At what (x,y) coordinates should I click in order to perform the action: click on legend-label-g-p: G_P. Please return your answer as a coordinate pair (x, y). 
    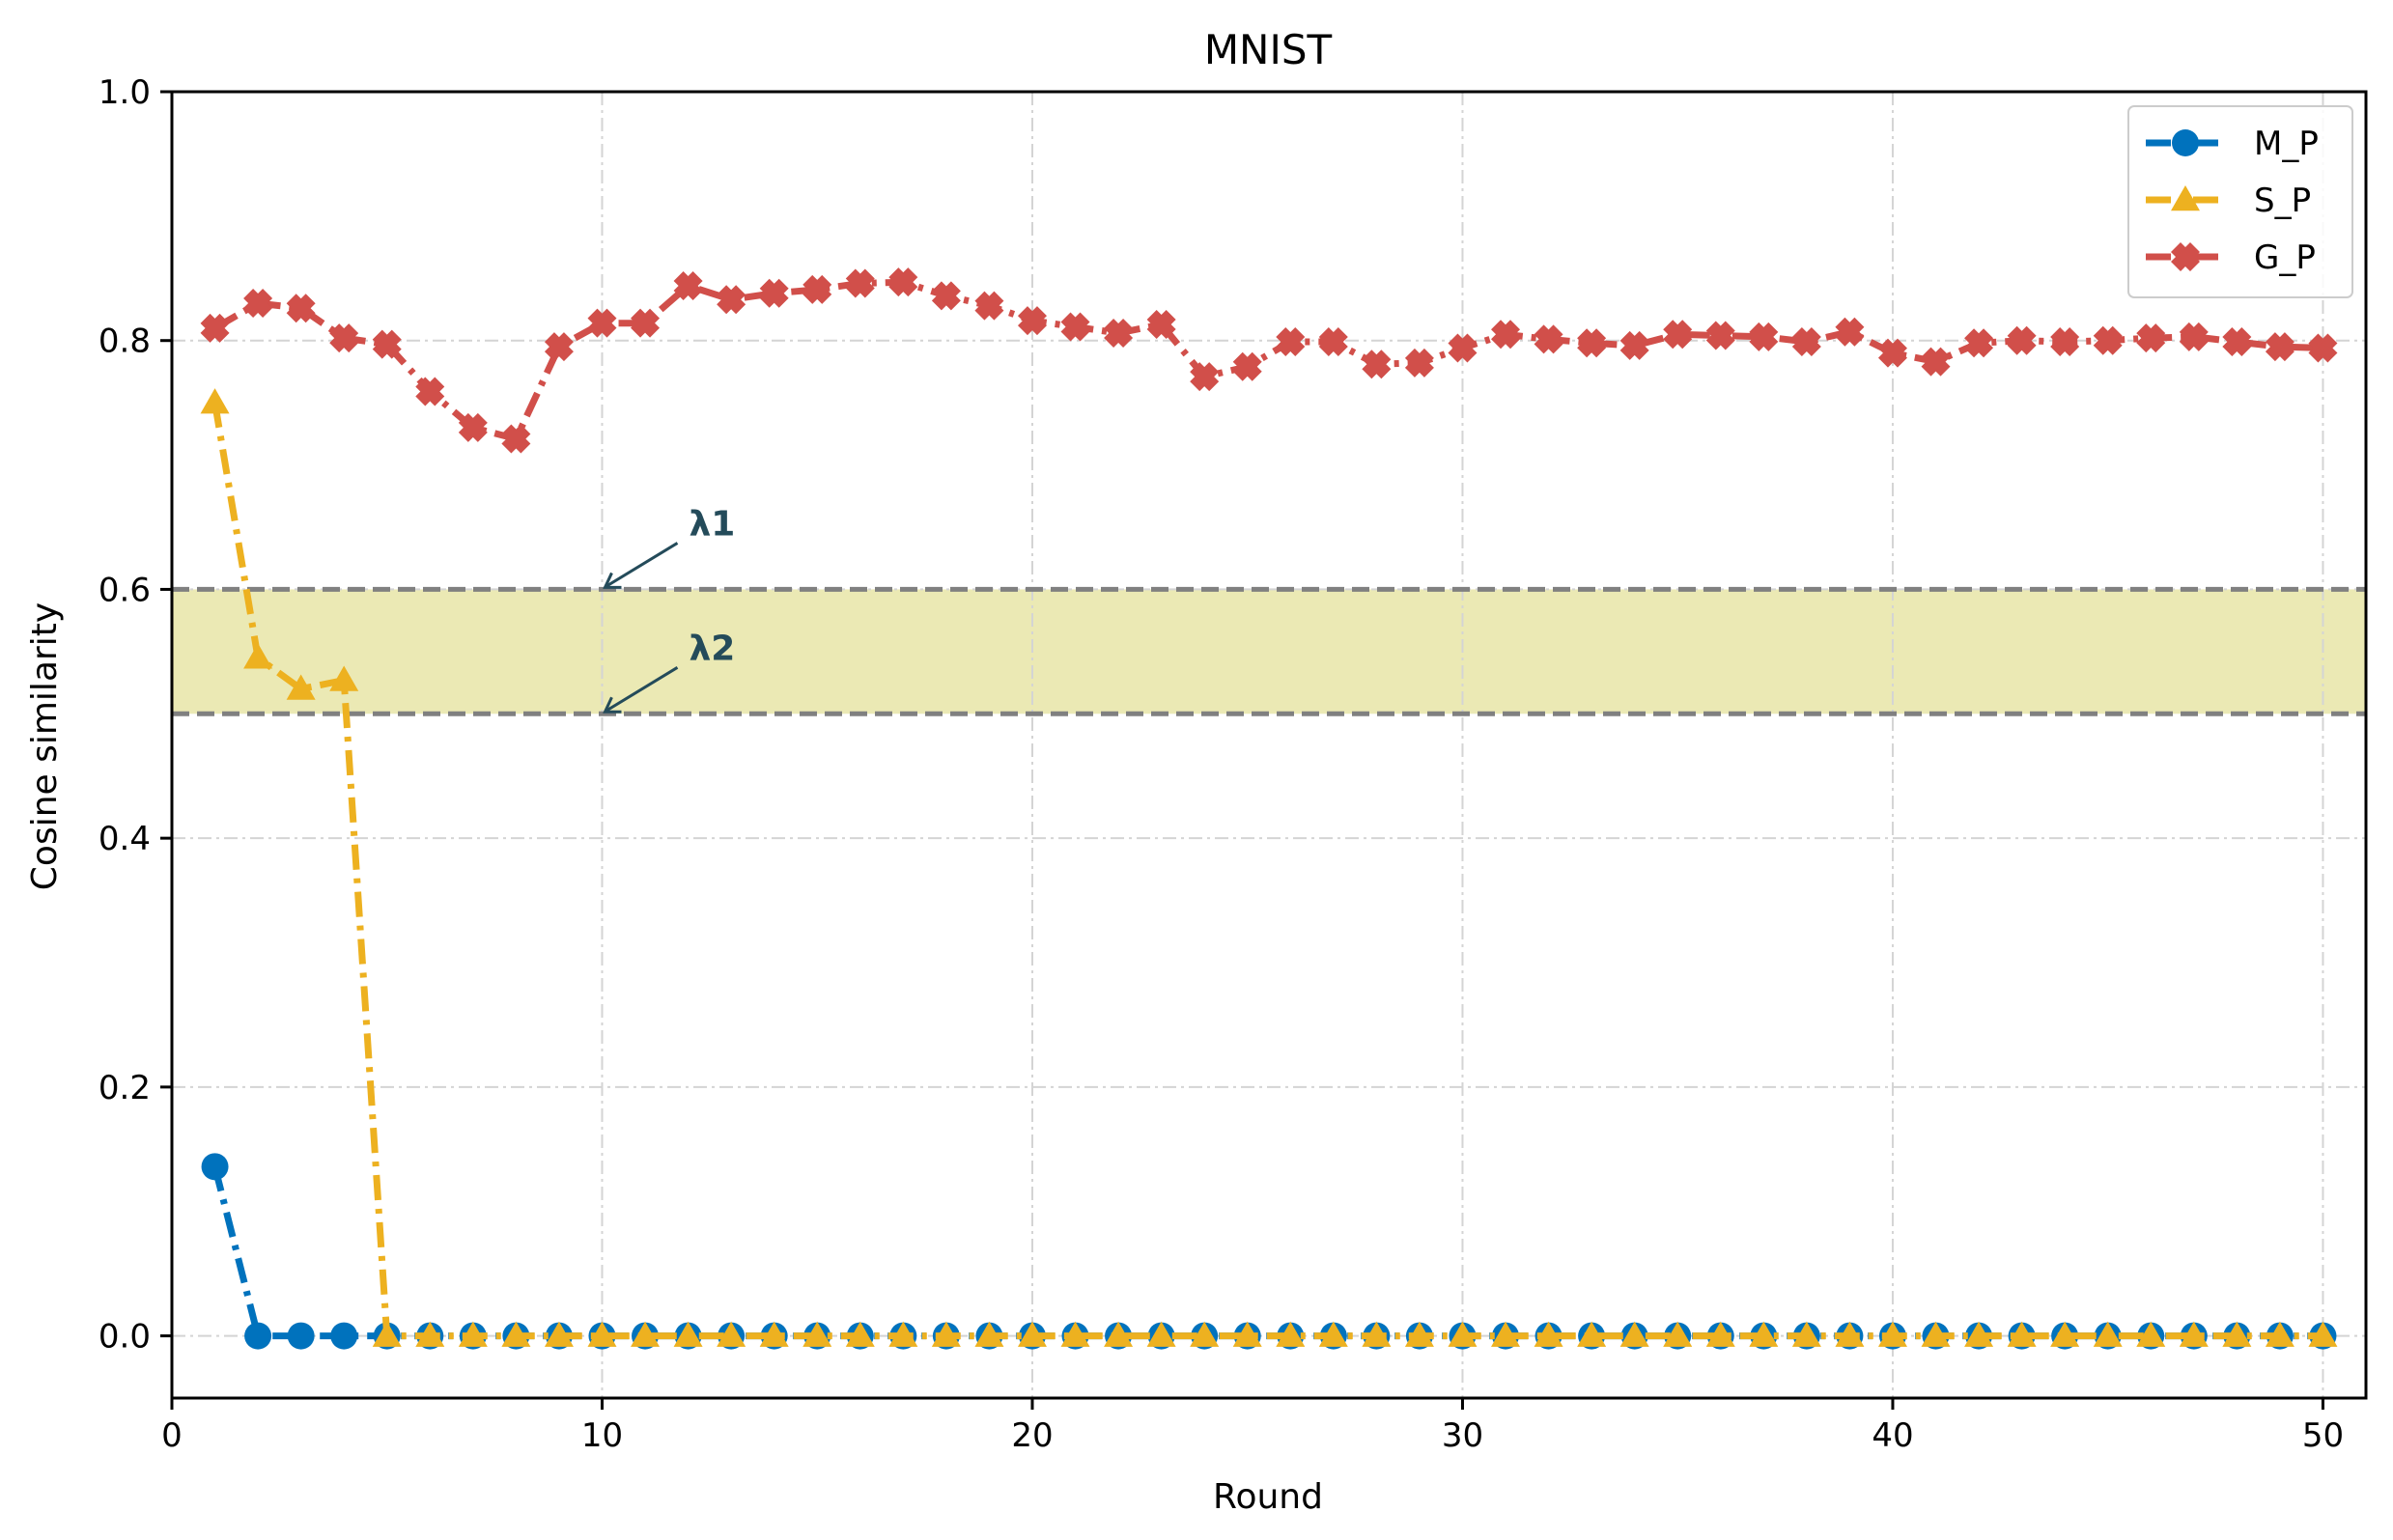
    Looking at the image, I should click on (2285, 258).